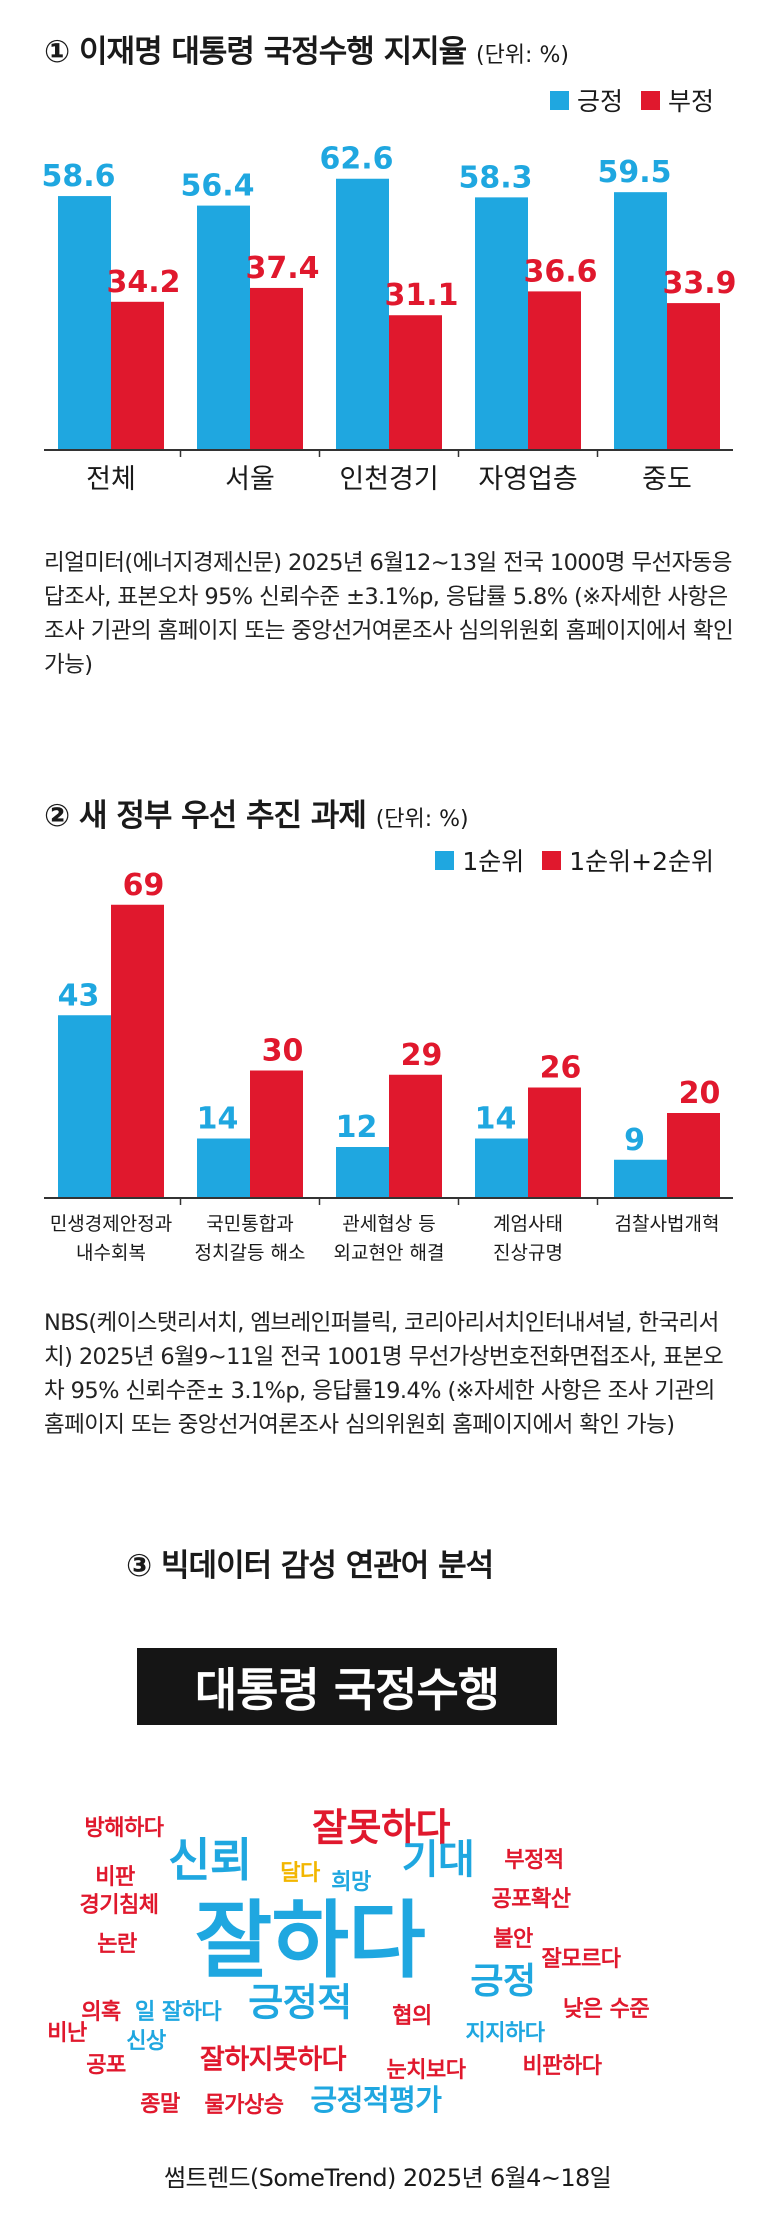  Describe the element at coordinates (300, 1873) in the screenshot. I see `word-cloud-term: 달다` at that location.